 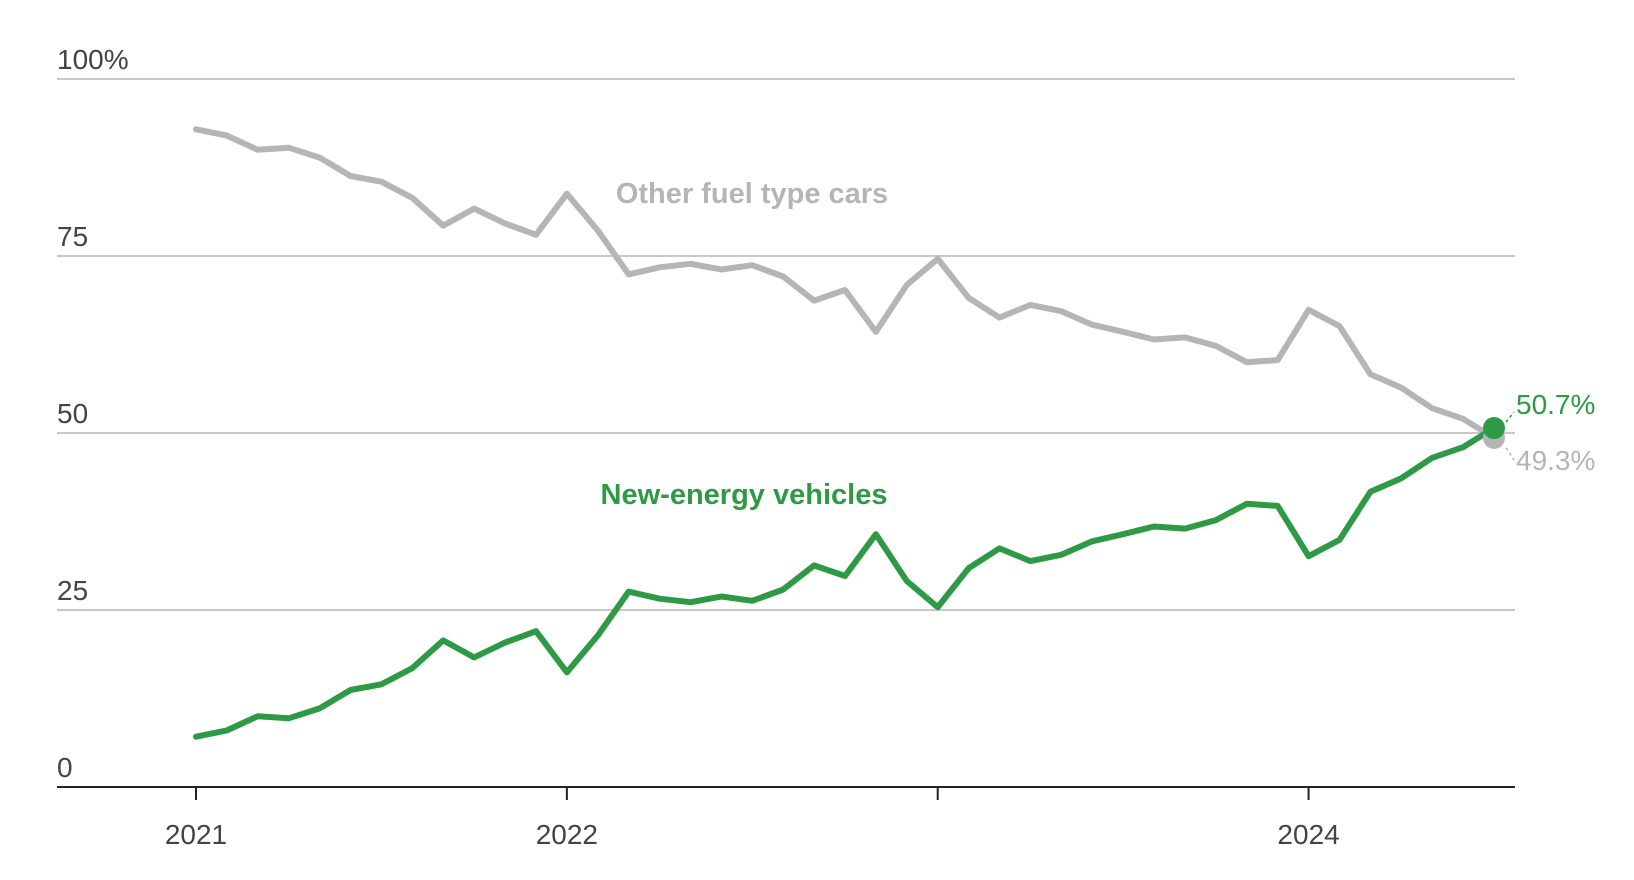 What do you see at coordinates (1555, 460) in the screenshot?
I see `end-value-label: 49.3%` at bounding box center [1555, 460].